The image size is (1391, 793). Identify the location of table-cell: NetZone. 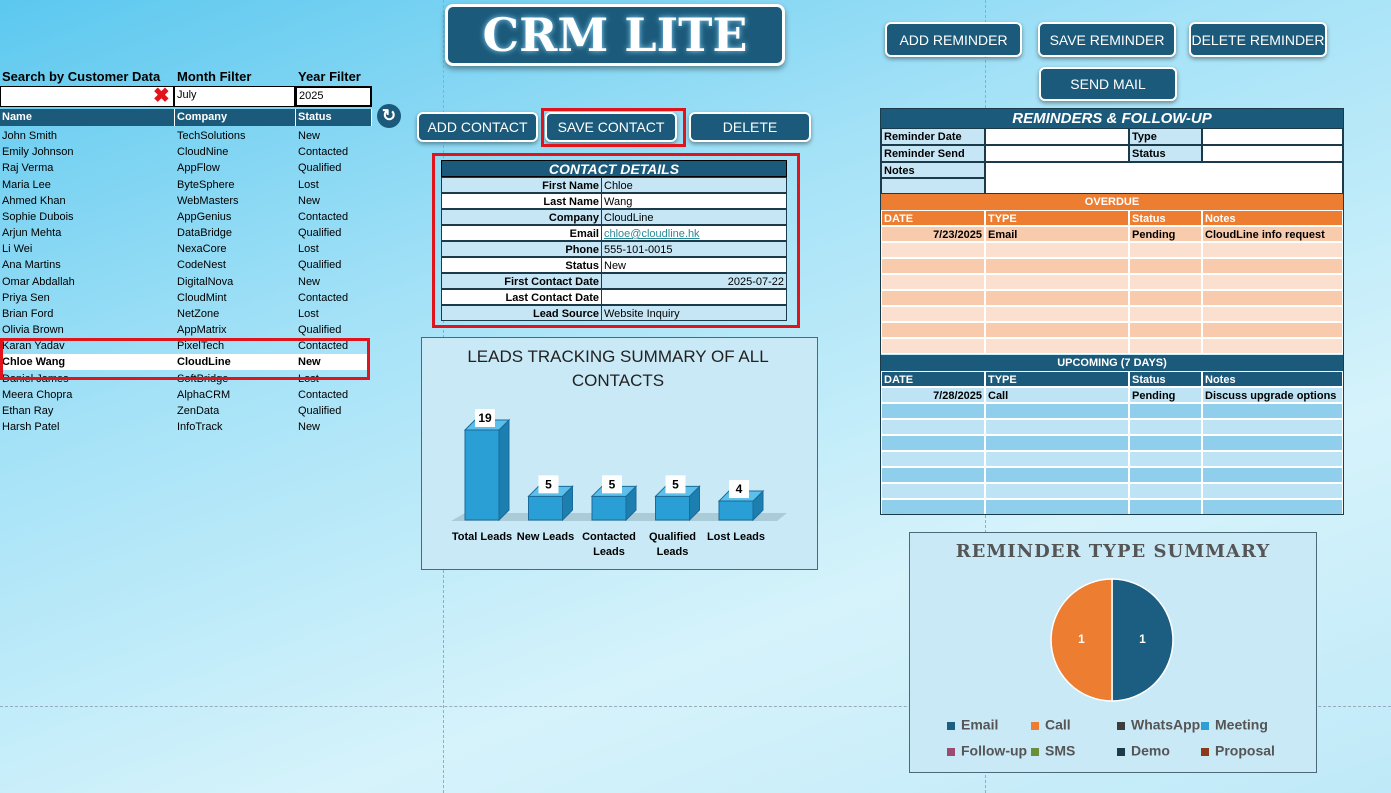
(198, 313).